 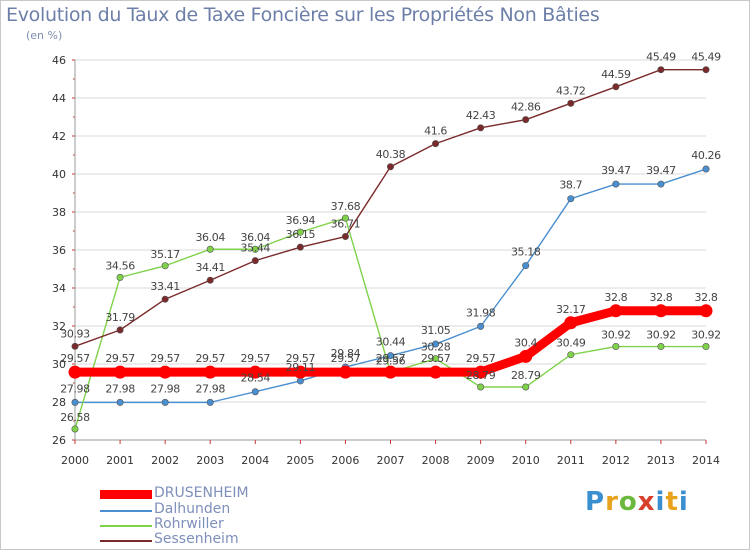 I want to click on point-rohrwiller-2002, so click(x=165, y=266).